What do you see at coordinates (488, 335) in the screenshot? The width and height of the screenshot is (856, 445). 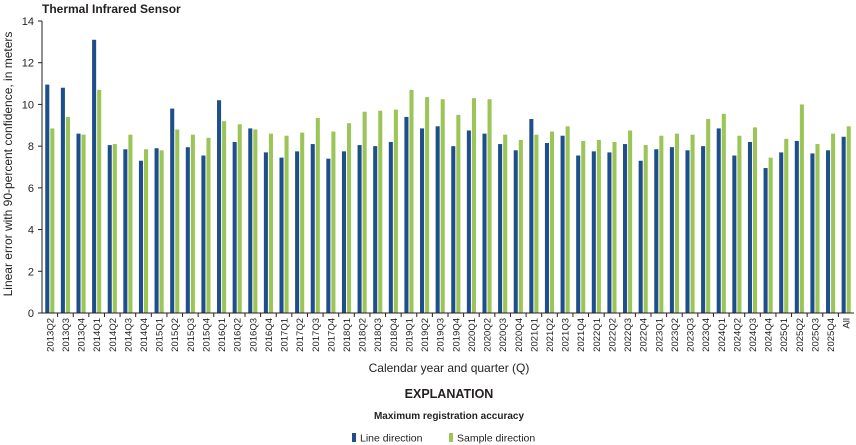 I see `x-tick-label: 2020Q2` at bounding box center [488, 335].